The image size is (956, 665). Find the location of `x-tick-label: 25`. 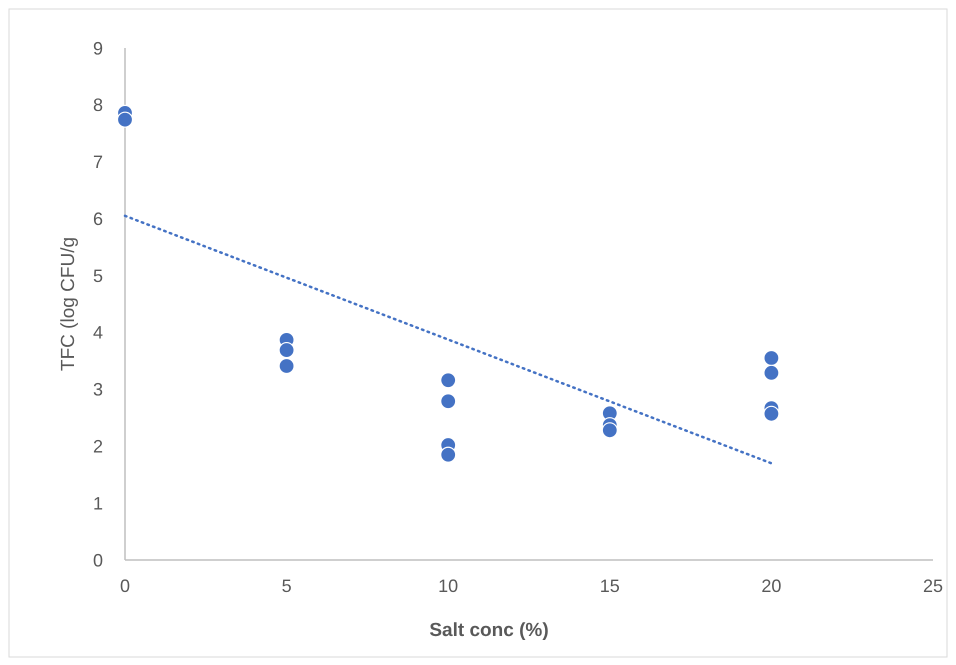

x-tick-label: 25 is located at coordinates (933, 586).